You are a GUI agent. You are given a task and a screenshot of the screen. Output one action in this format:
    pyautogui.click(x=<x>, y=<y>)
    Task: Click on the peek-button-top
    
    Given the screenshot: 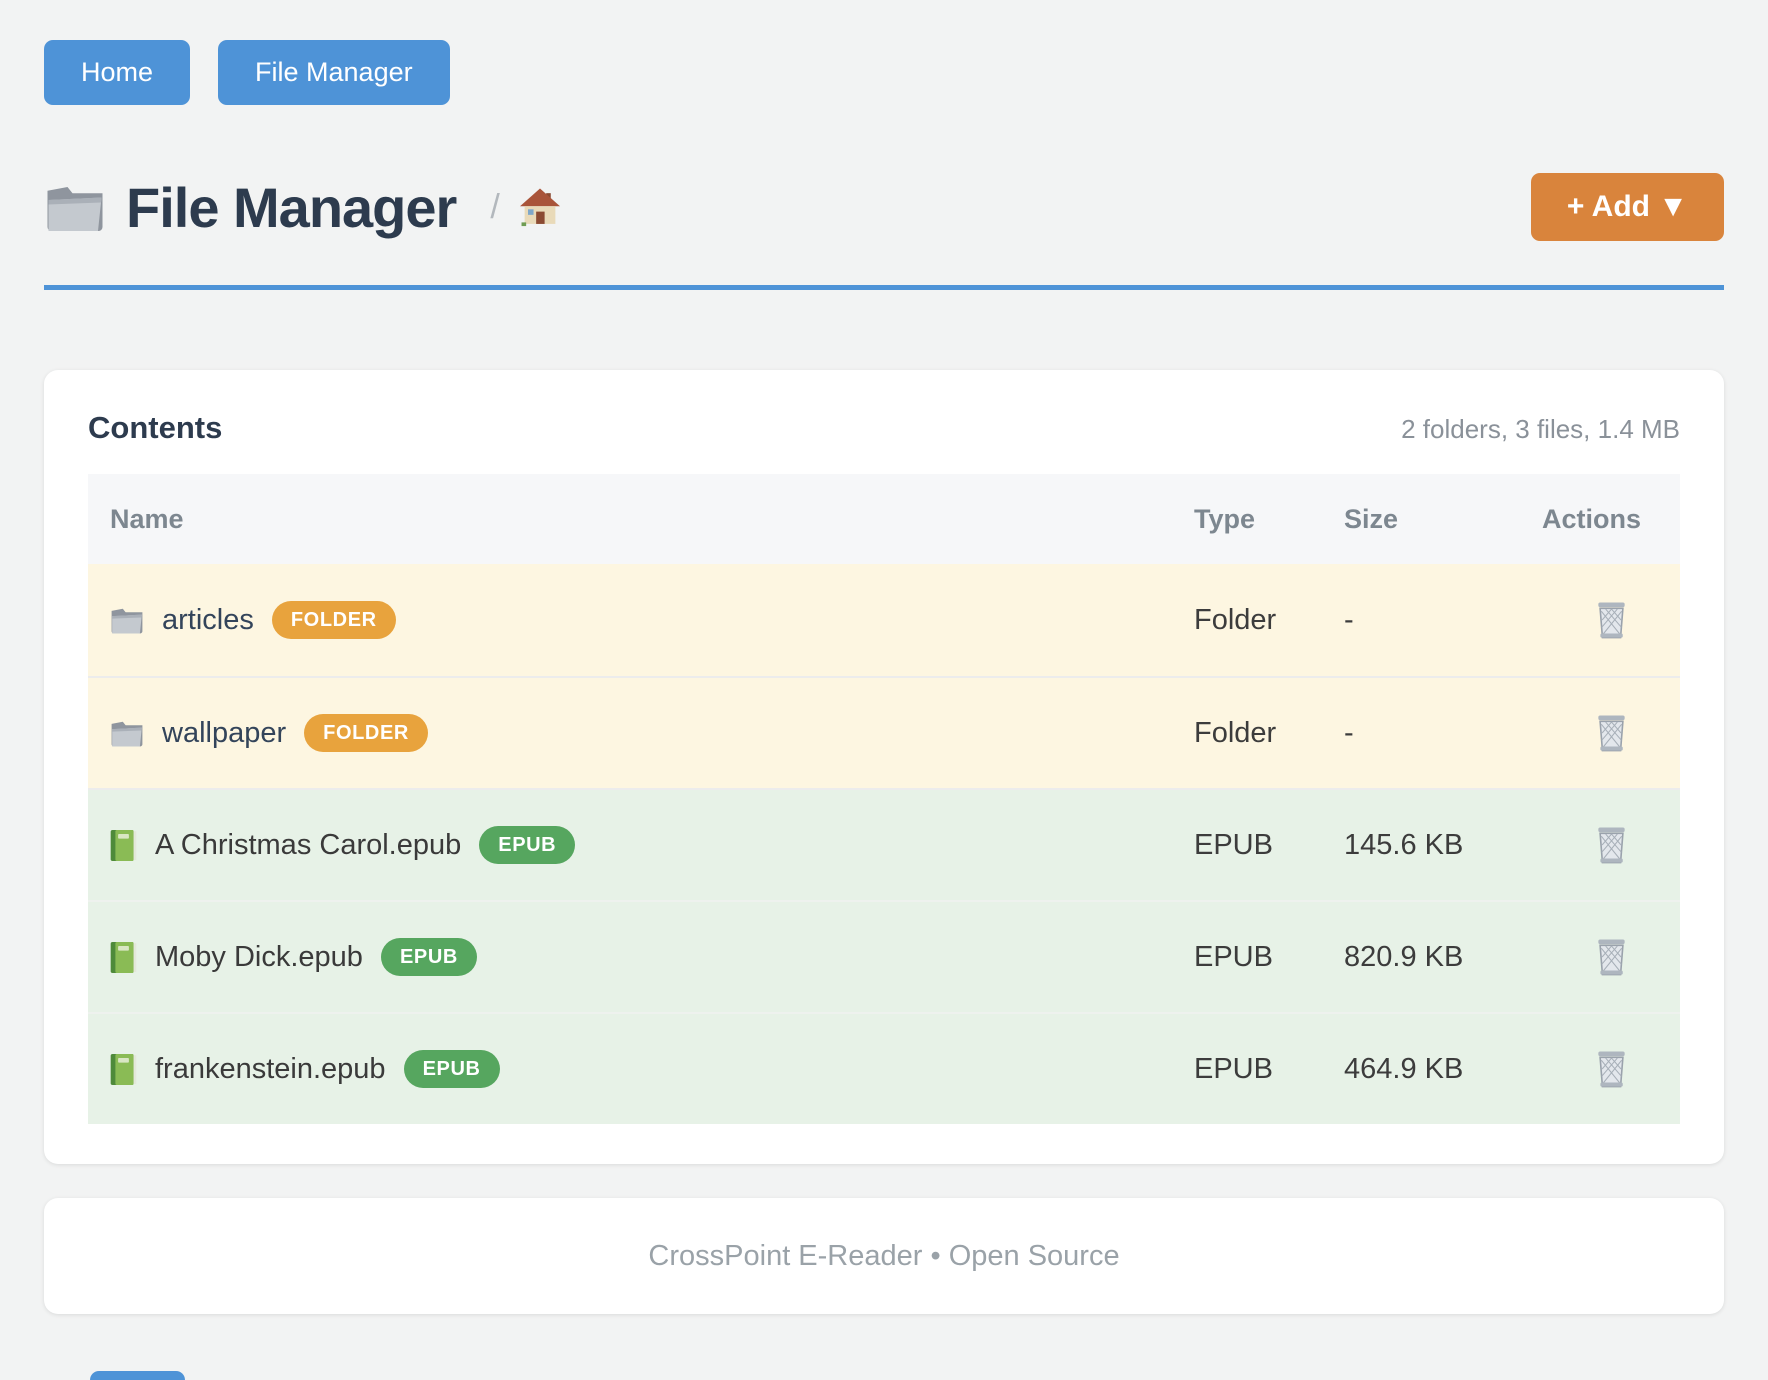 What is the action you would take?
    pyautogui.click(x=137, y=1375)
    